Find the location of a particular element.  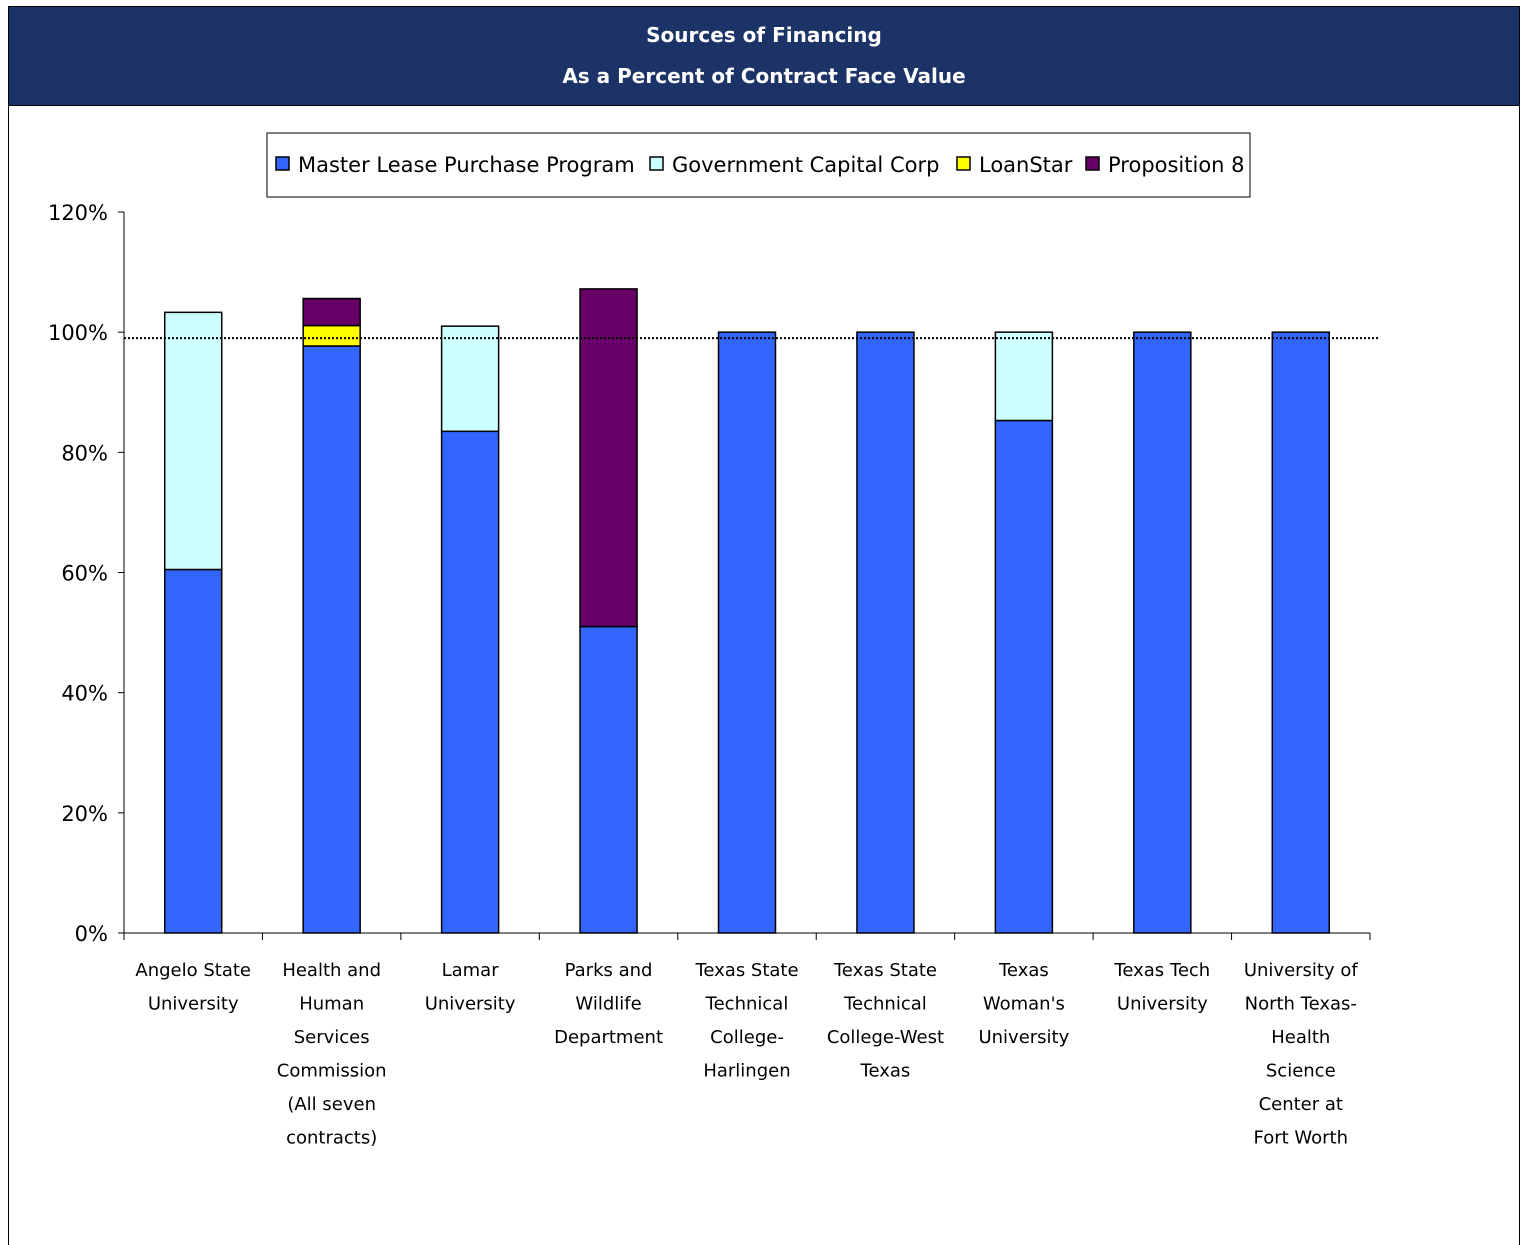

x-tick-label: Texas Woman's University is located at coordinates (1023, 1004).